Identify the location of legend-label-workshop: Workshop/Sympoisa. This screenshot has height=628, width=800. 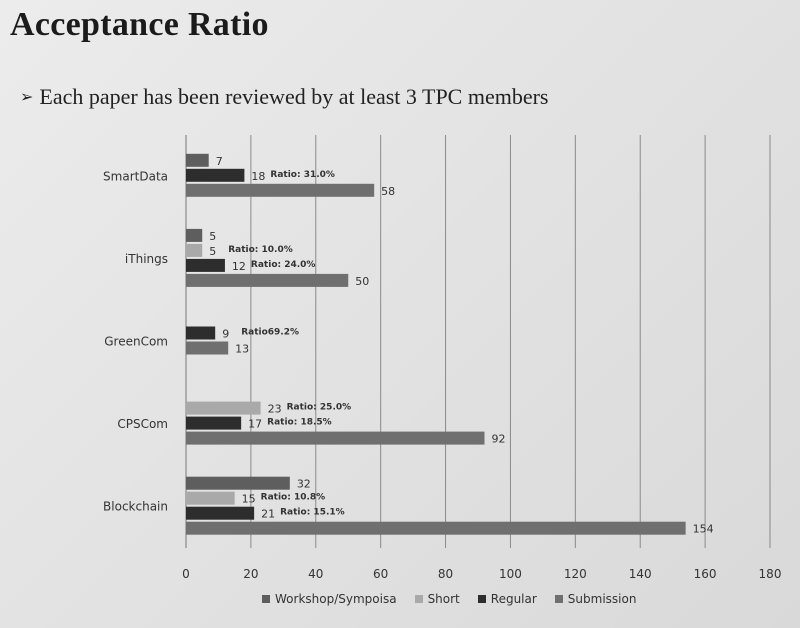
(336, 599).